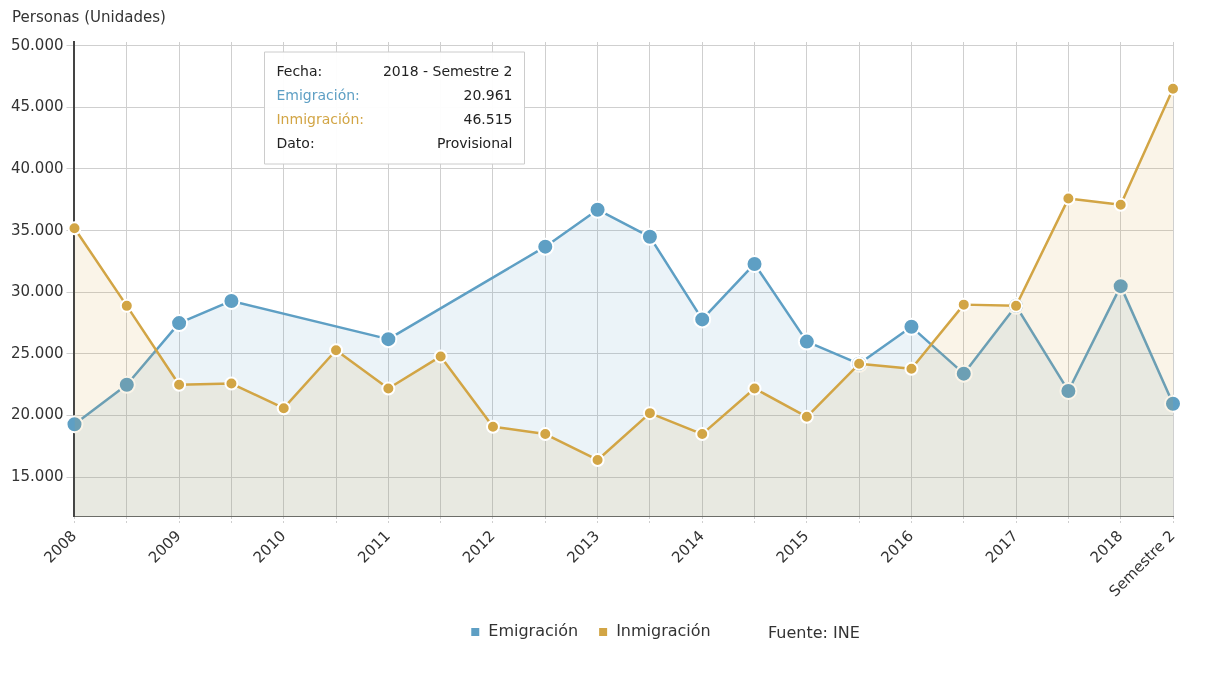  What do you see at coordinates (37, 476) in the screenshot?
I see `y-tick-label: 15.000` at bounding box center [37, 476].